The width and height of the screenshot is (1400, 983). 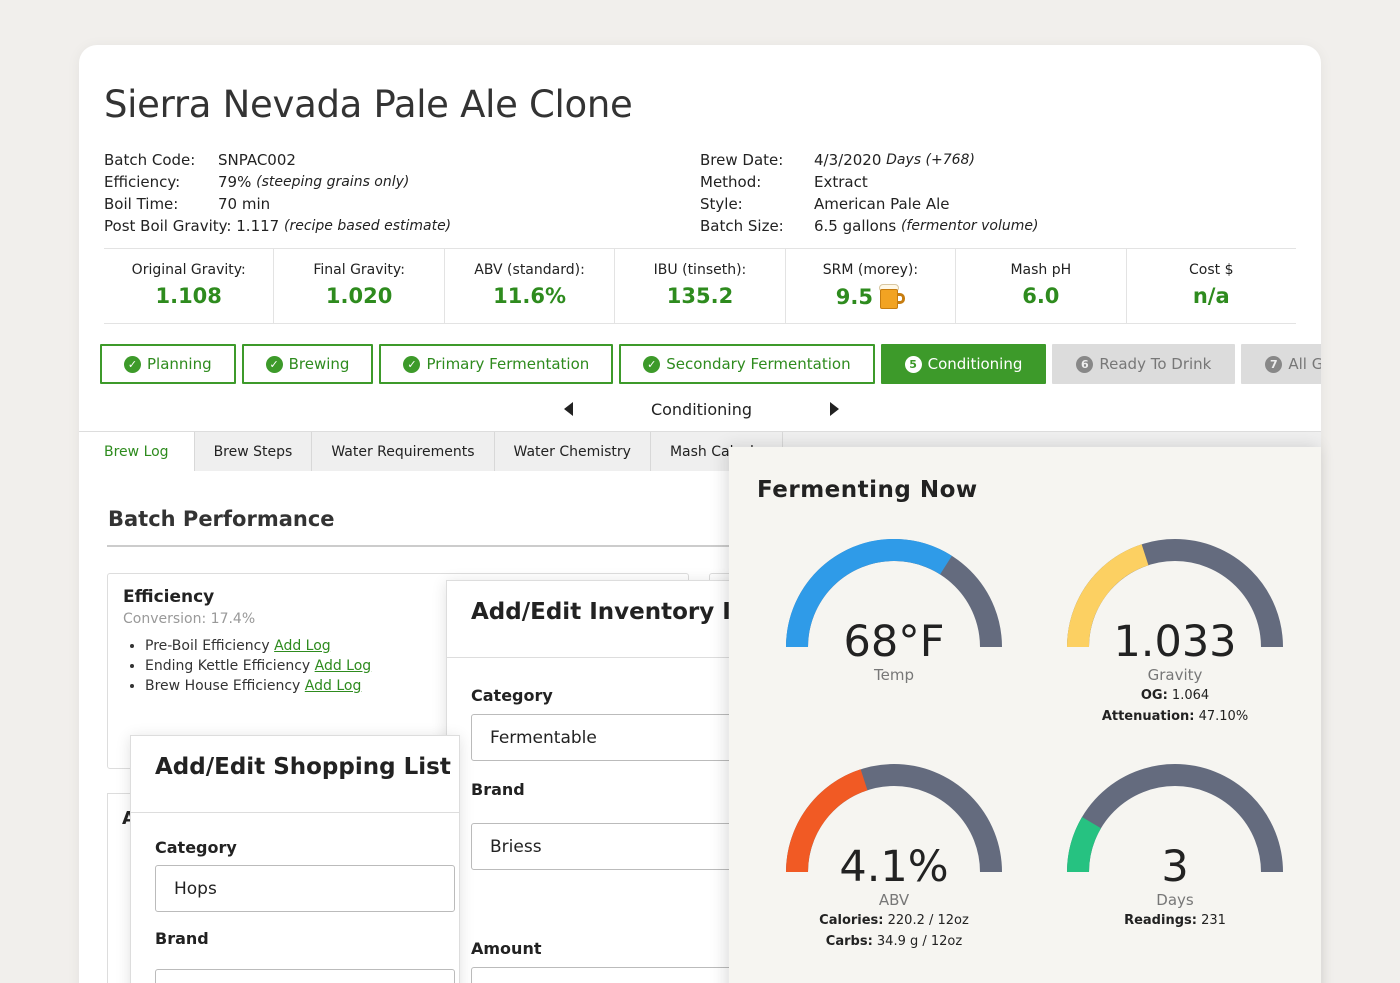 I want to click on meta-row: Method: Extract, so click(x=869, y=182).